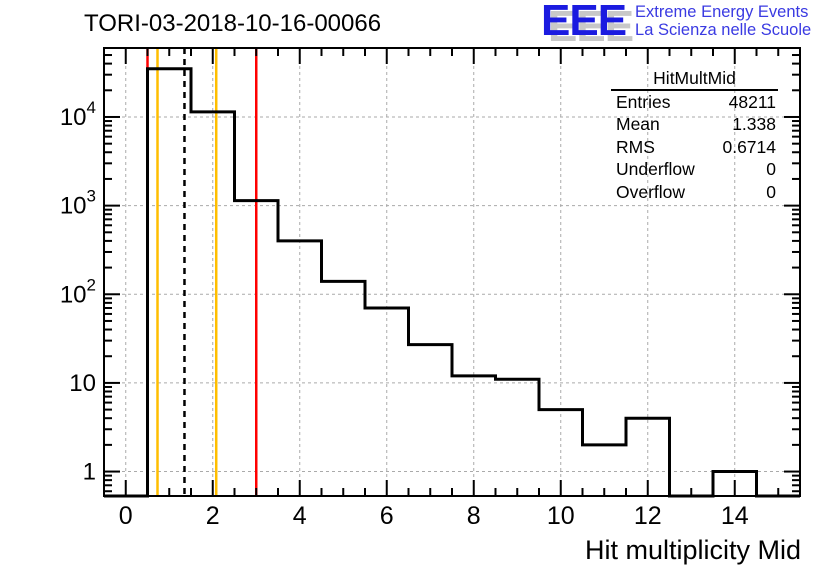 The image size is (836, 572). What do you see at coordinates (78, 291) in the screenshot?
I see `y-tick-label: 10²` at bounding box center [78, 291].